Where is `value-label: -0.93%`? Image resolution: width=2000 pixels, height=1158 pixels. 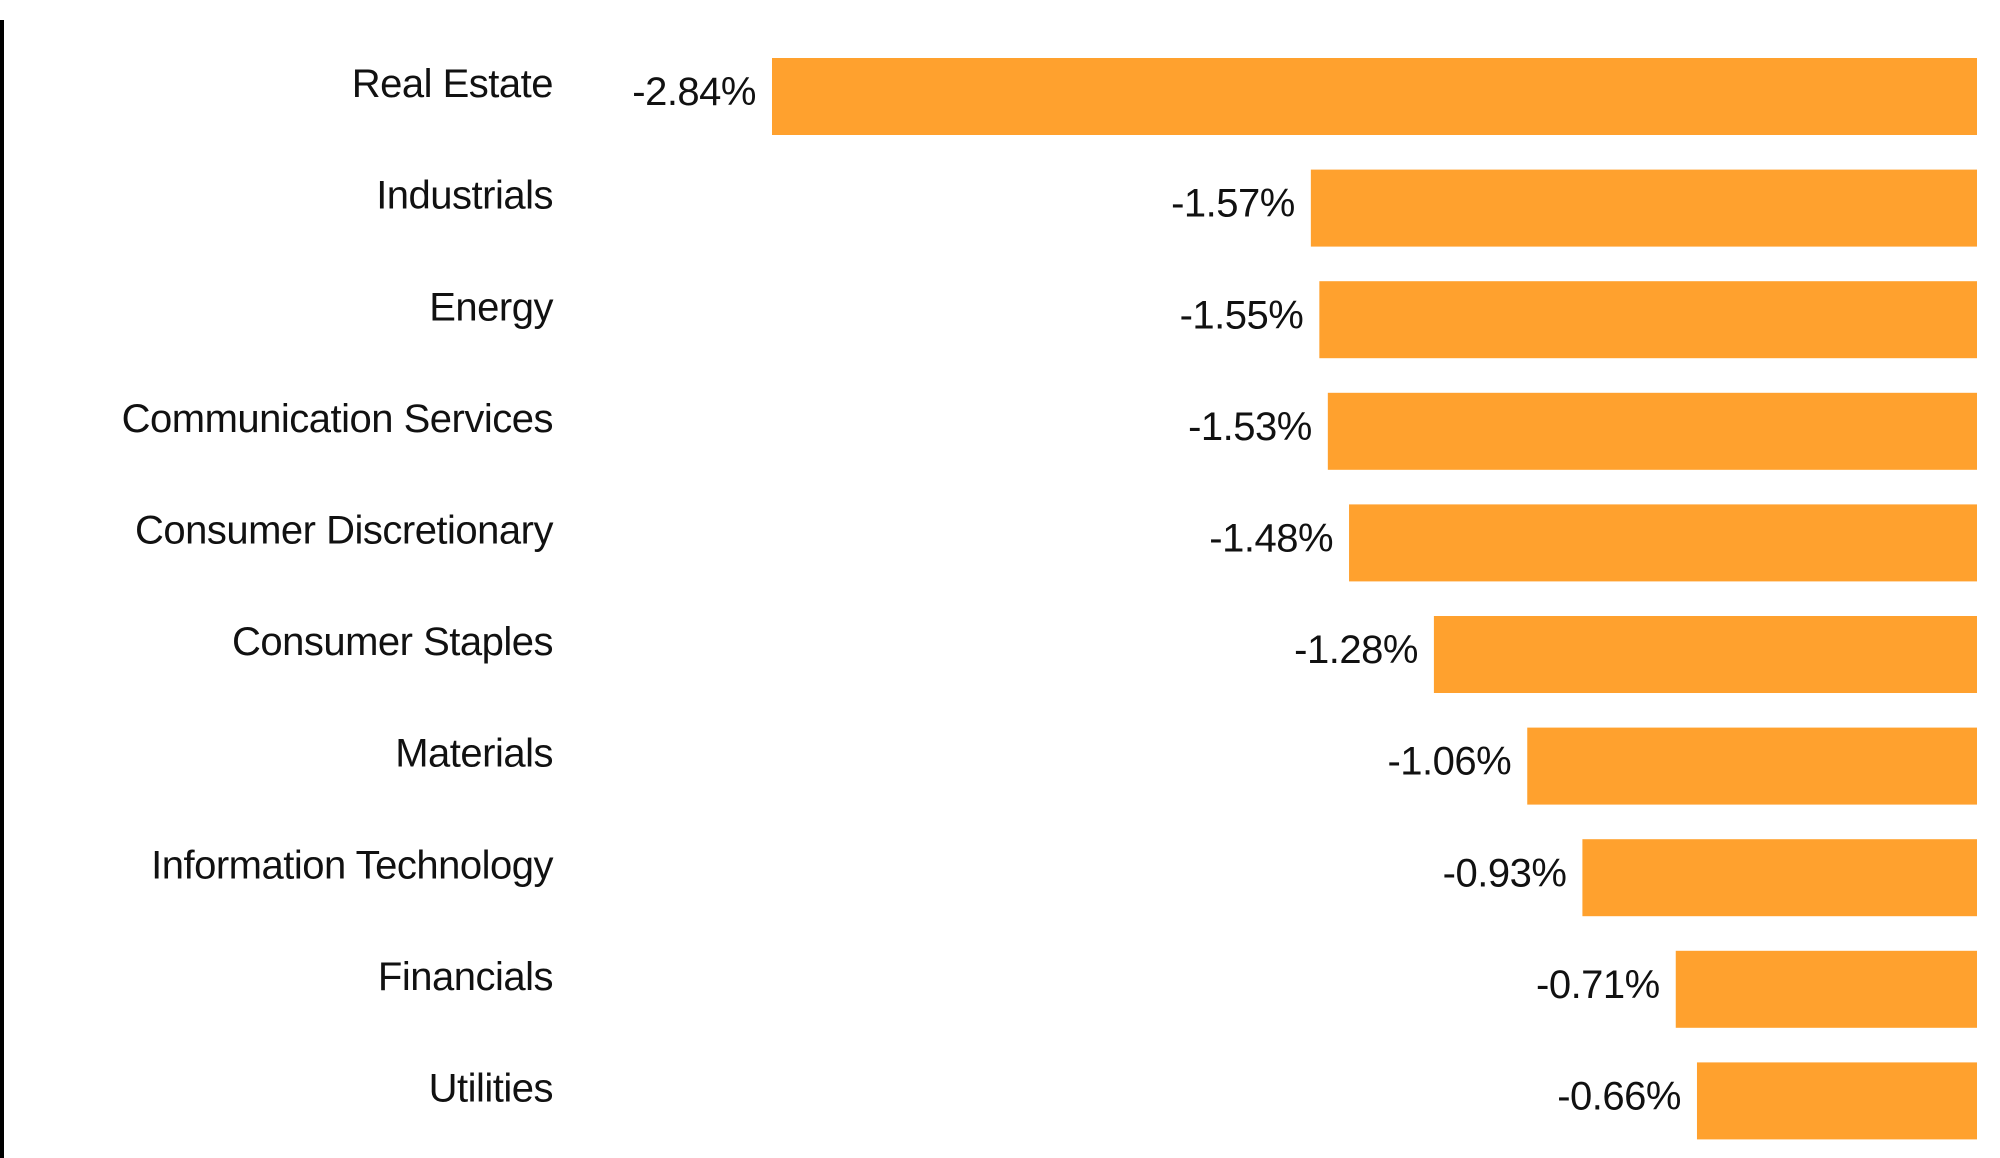
value-label: -0.93% is located at coordinates (1505, 873).